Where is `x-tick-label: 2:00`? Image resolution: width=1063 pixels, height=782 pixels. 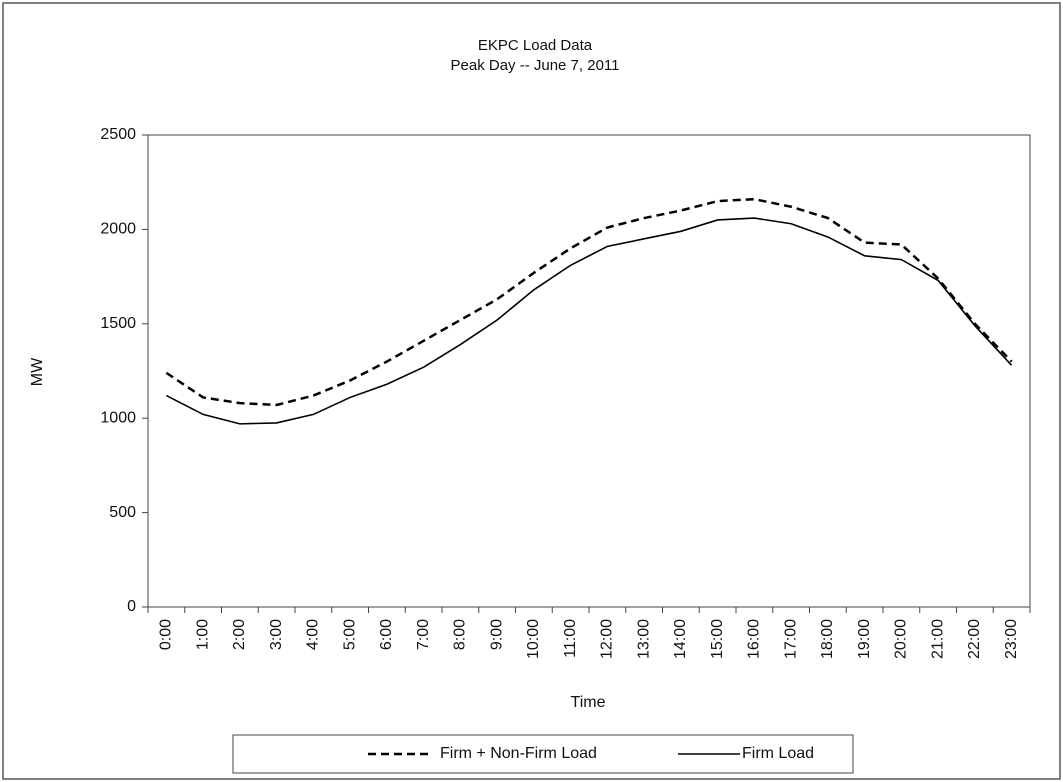
x-tick-label: 2:00 is located at coordinates (239, 634).